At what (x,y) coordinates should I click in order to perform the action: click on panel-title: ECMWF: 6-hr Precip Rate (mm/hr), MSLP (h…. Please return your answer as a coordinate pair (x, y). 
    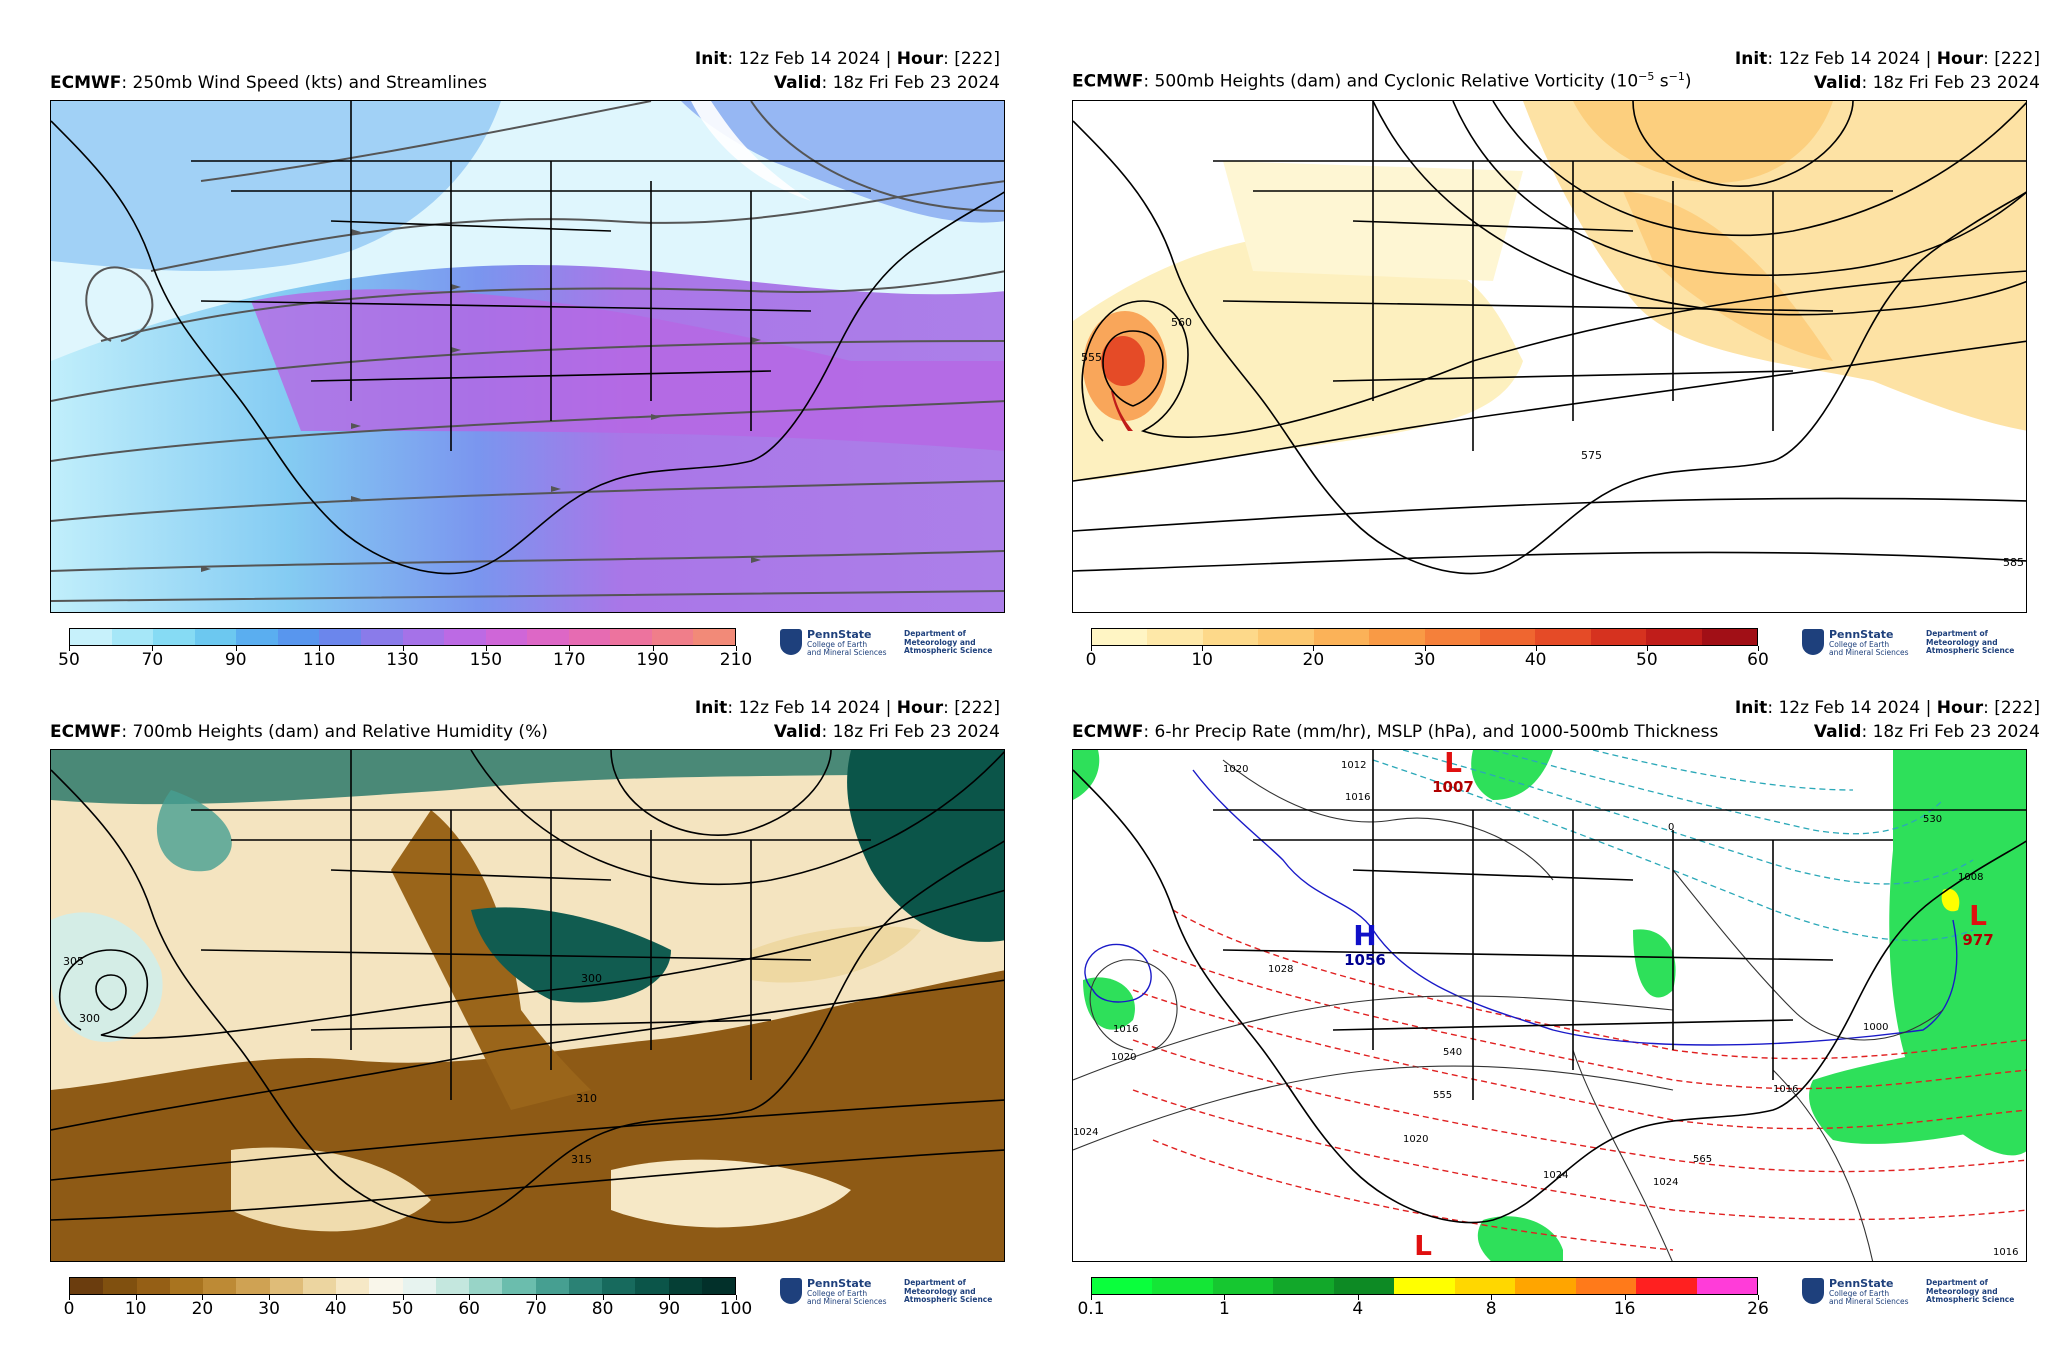
    Looking at the image, I should click on (1395, 732).